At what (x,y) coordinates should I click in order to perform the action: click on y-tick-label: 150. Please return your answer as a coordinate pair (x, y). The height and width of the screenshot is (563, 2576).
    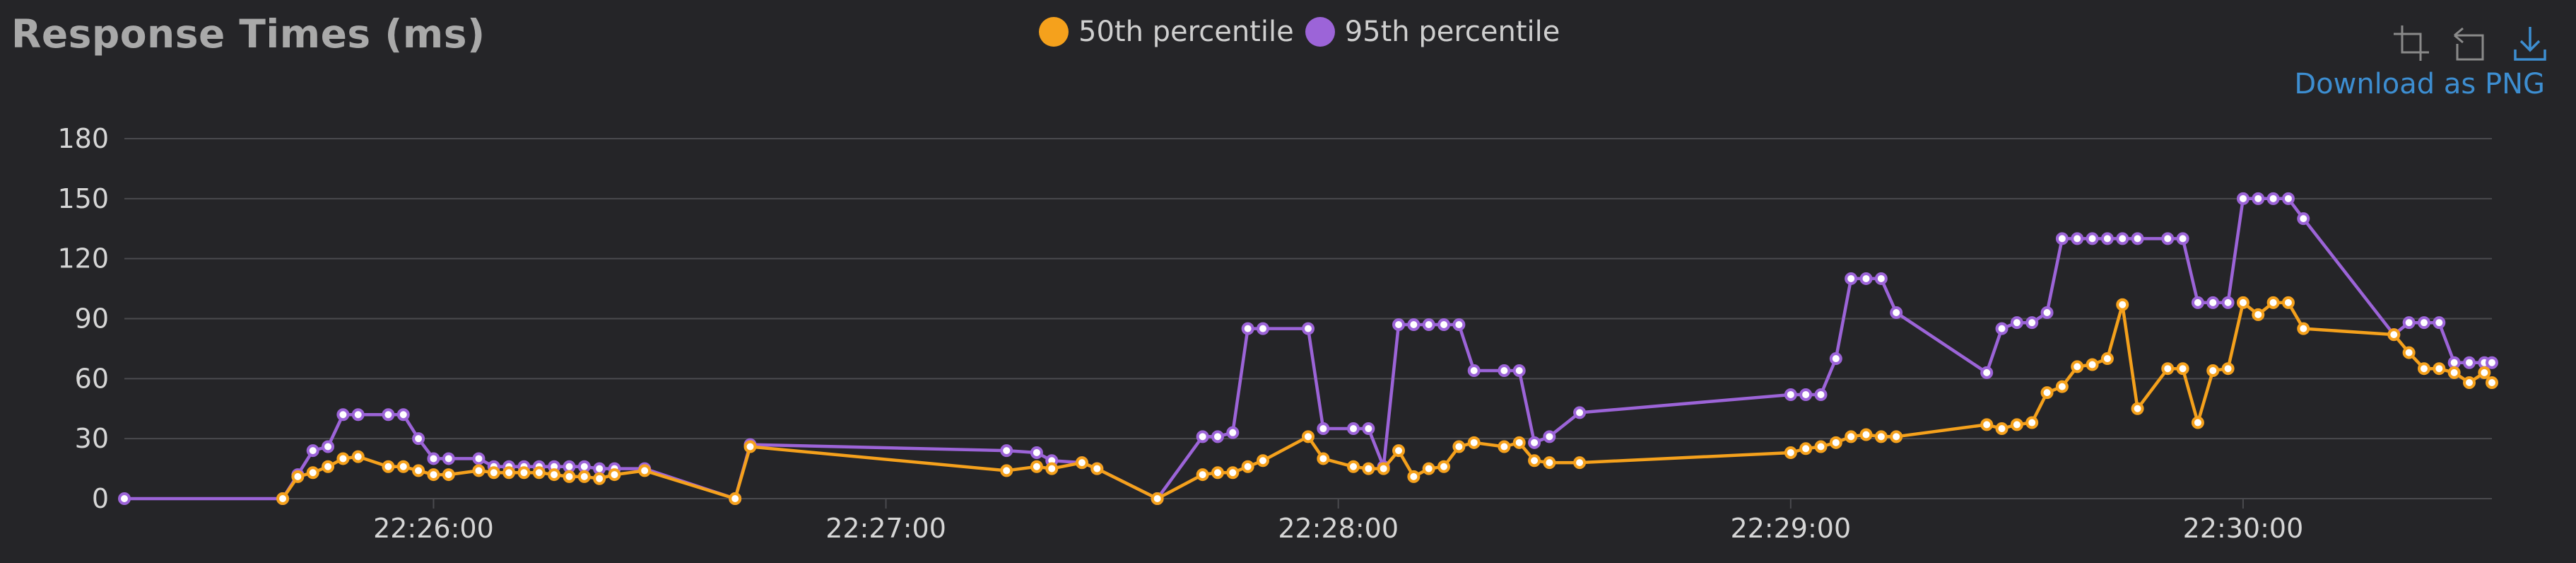
    Looking at the image, I should click on (83, 198).